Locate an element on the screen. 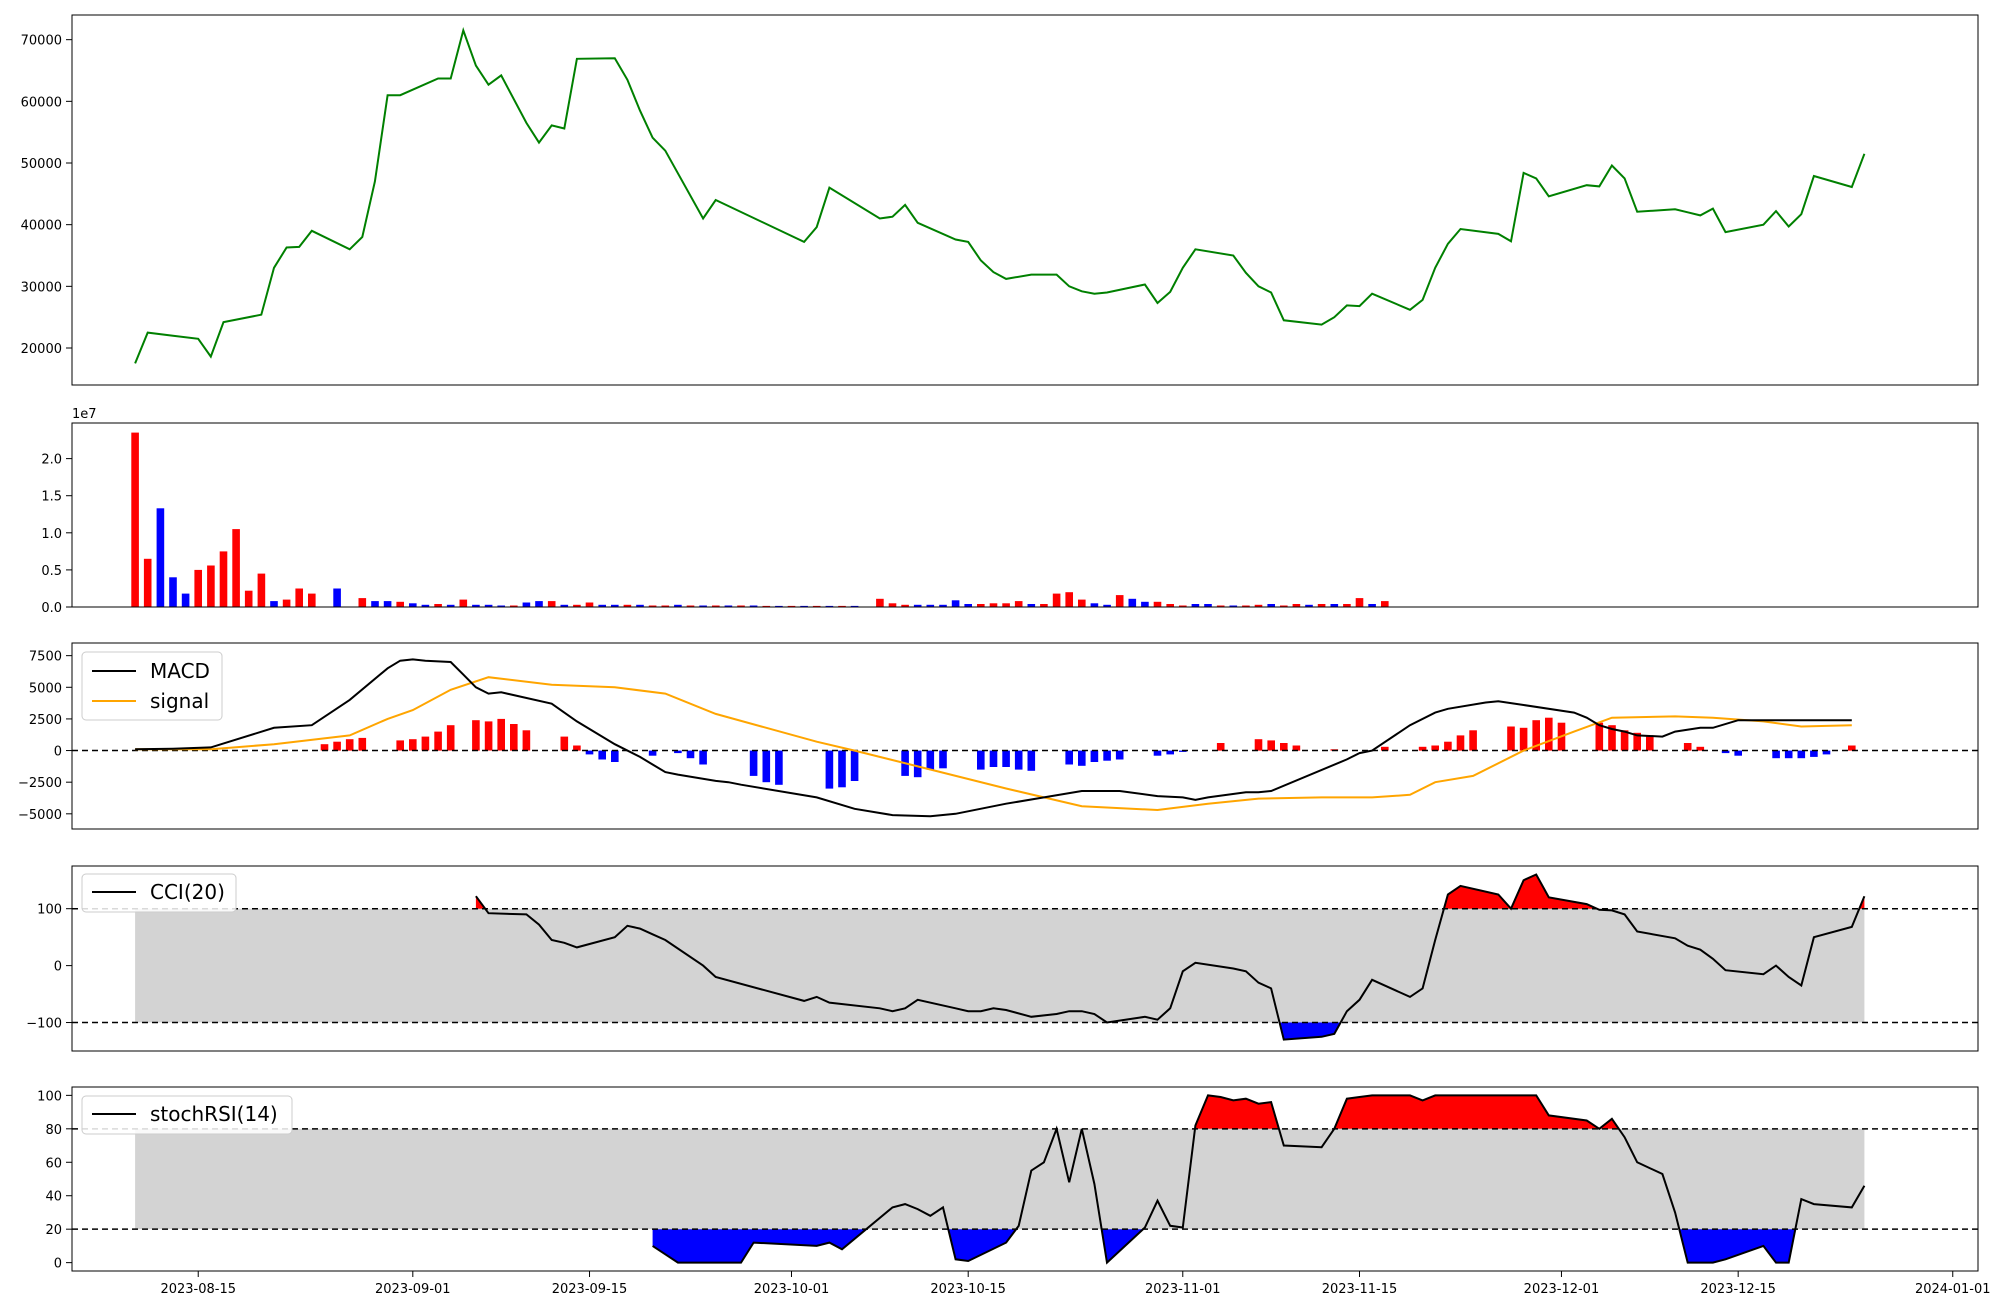 Image resolution: width=2000 pixels, height=1300 pixels. macd-panel: −5000 −2500 0 2500 5000 7500 MACD signal is located at coordinates (998, 736).